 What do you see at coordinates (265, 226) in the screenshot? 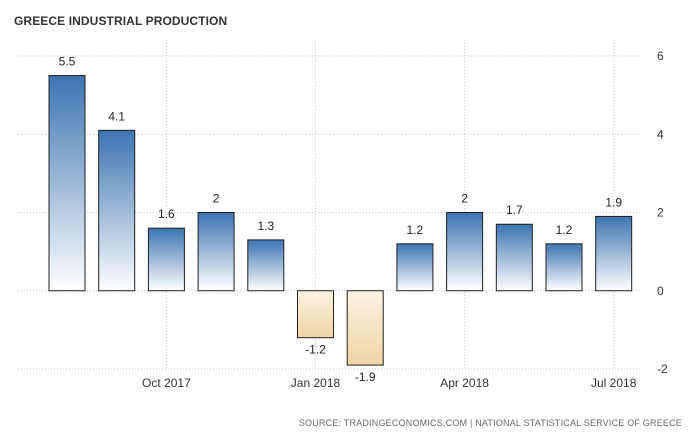
I see `data-label: 1.3` at bounding box center [265, 226].